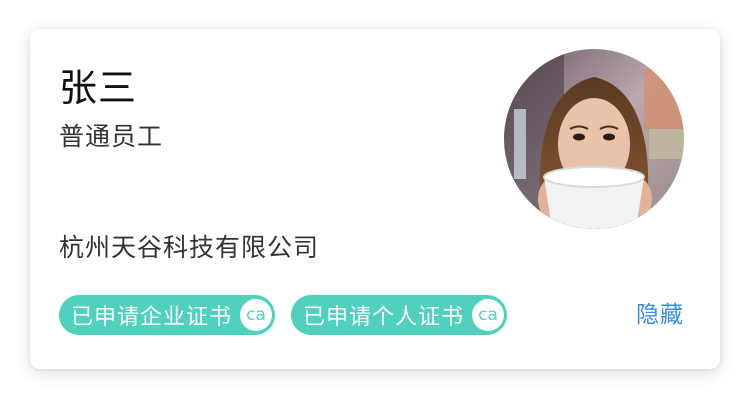  I want to click on company-name: 杭州天谷科技有限公司, so click(189, 247).